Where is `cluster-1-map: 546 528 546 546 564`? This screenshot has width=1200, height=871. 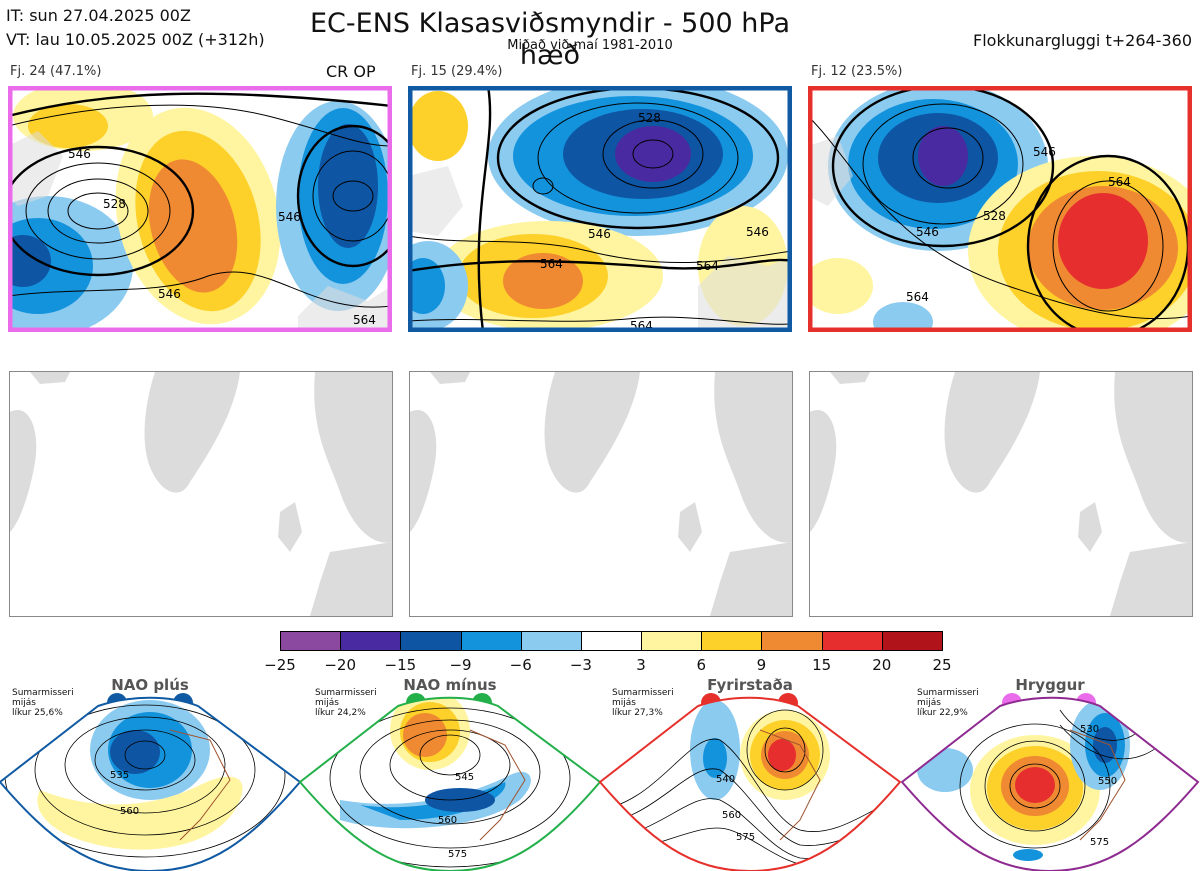 cluster-1-map: 546 528 546 546 564 is located at coordinates (200, 209).